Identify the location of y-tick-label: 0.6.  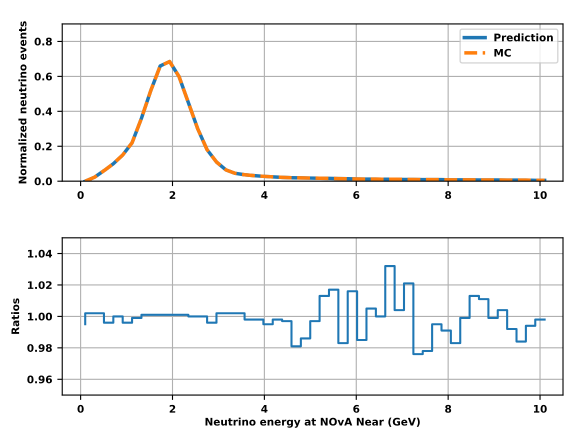
(43, 76).